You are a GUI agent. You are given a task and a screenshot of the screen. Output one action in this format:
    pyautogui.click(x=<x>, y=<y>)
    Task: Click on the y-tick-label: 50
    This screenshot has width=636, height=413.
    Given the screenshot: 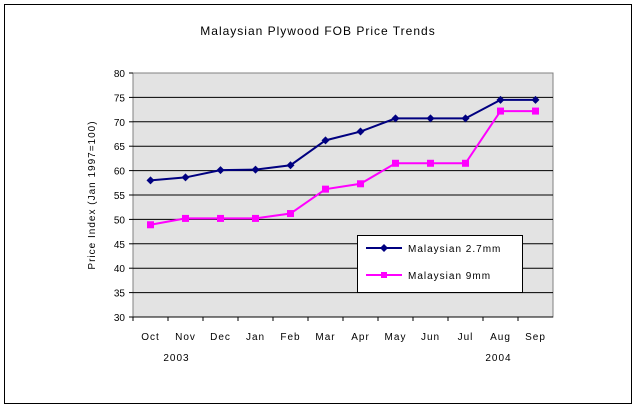 What is the action you would take?
    pyautogui.click(x=120, y=220)
    